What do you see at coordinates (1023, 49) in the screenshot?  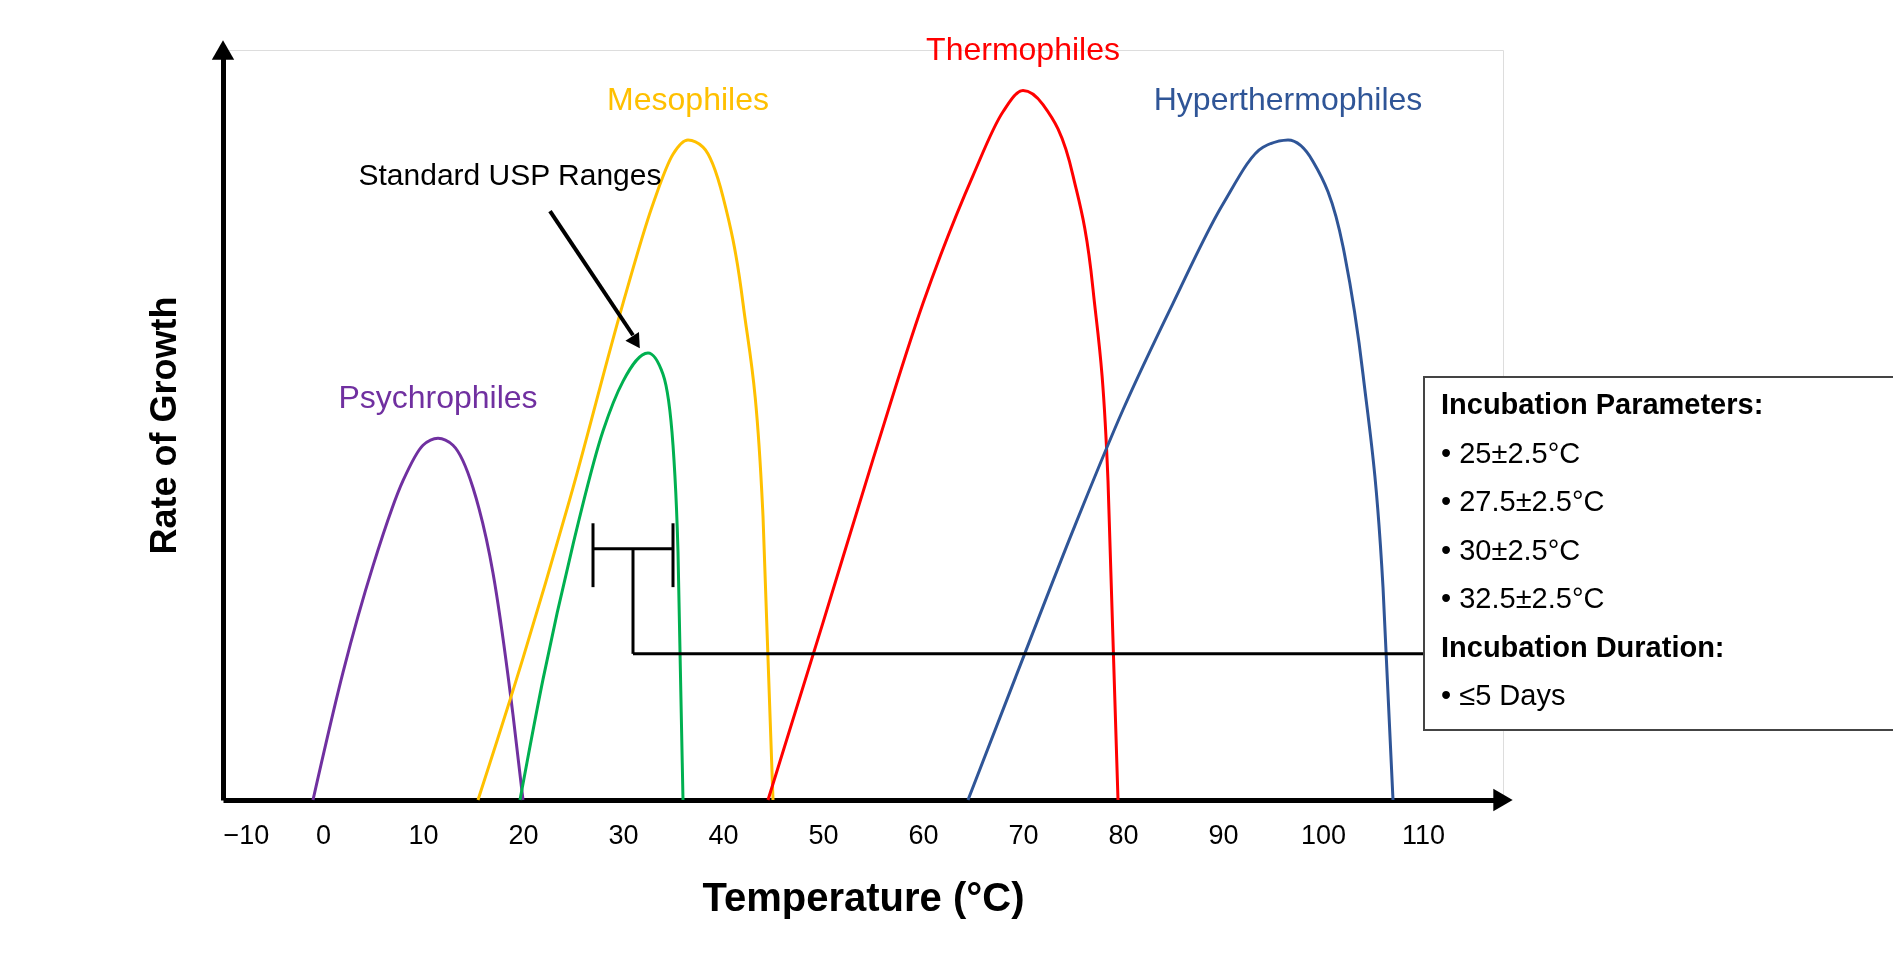 I see `series-label: Thermophiles` at bounding box center [1023, 49].